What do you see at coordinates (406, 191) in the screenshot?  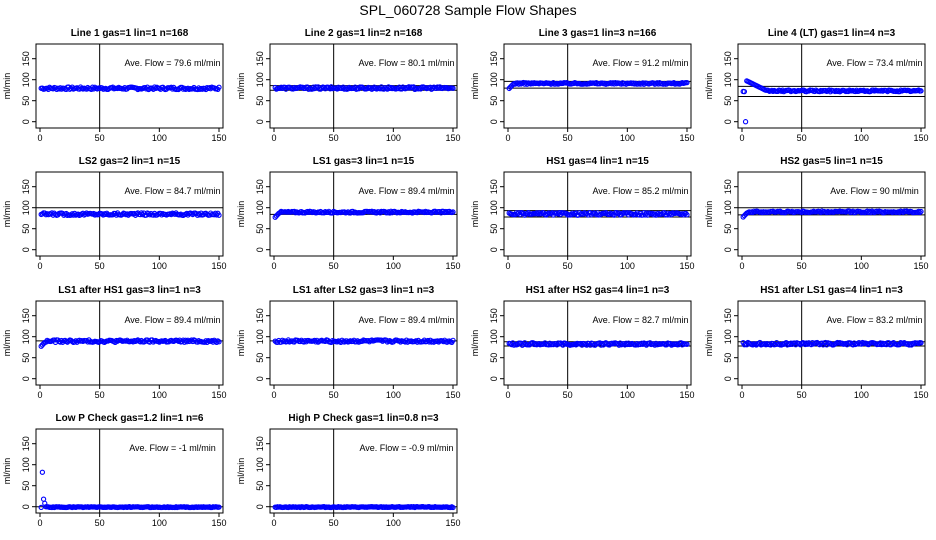 I see `average-flow-annotation: Ave. Flow = 89.4 ml/min` at bounding box center [406, 191].